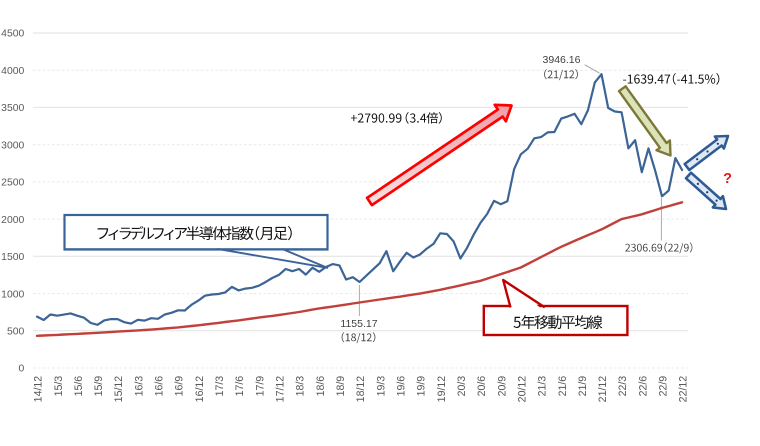 The width and height of the screenshot is (760, 446). What do you see at coordinates (341, 386) in the screenshot?
I see `svg-text: 18/9` at bounding box center [341, 386].